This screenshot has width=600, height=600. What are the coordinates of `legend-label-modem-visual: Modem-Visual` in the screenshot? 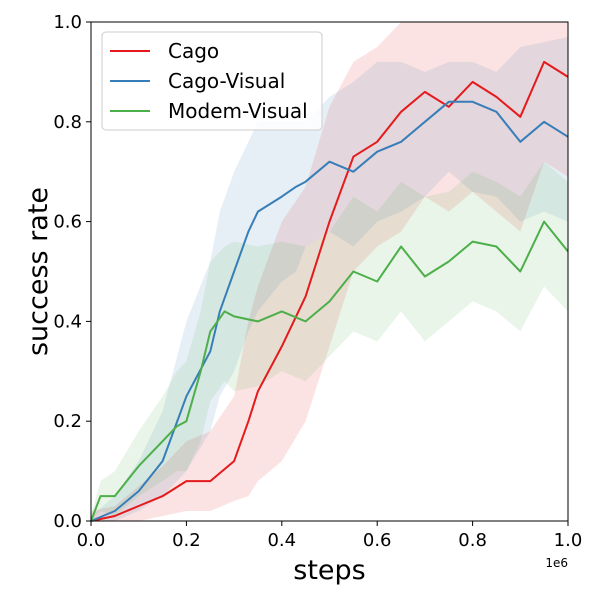 It's located at (238, 111).